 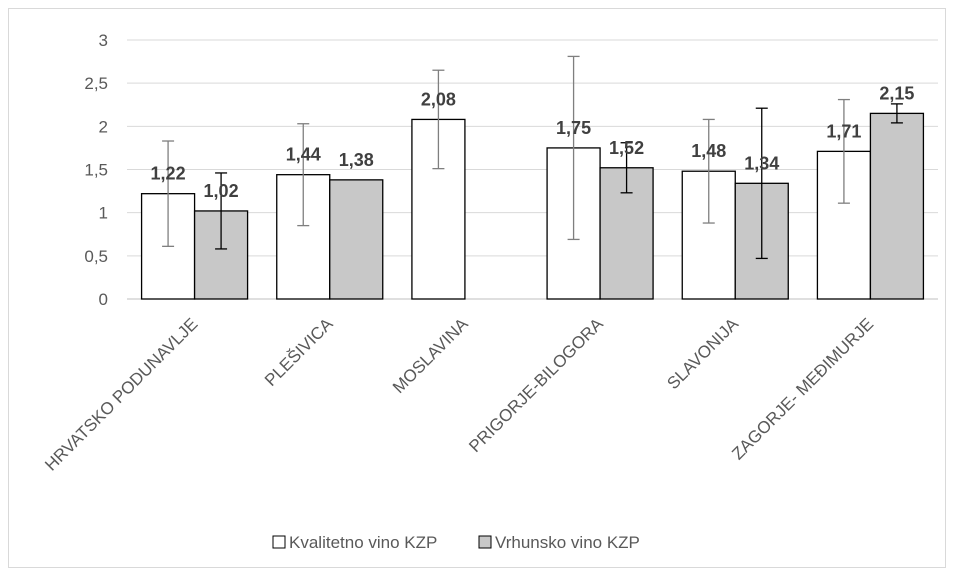 What do you see at coordinates (363, 542) in the screenshot?
I see `legend-label: Kvalitetno vino KZP` at bounding box center [363, 542].